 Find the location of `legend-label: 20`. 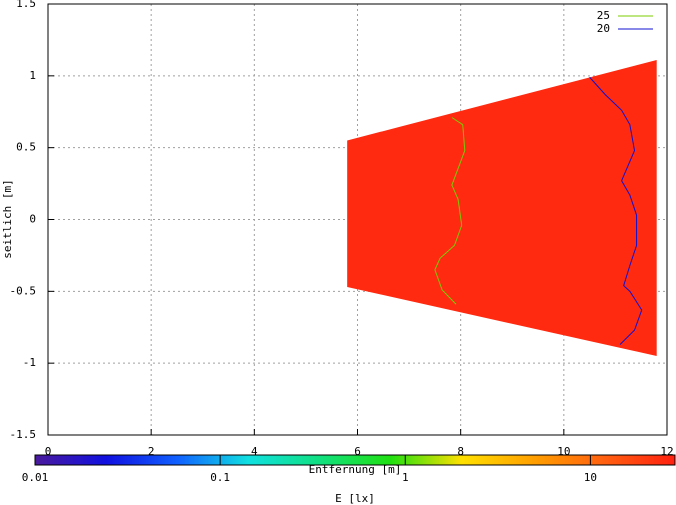

legend-label: 20 is located at coordinates (603, 28).